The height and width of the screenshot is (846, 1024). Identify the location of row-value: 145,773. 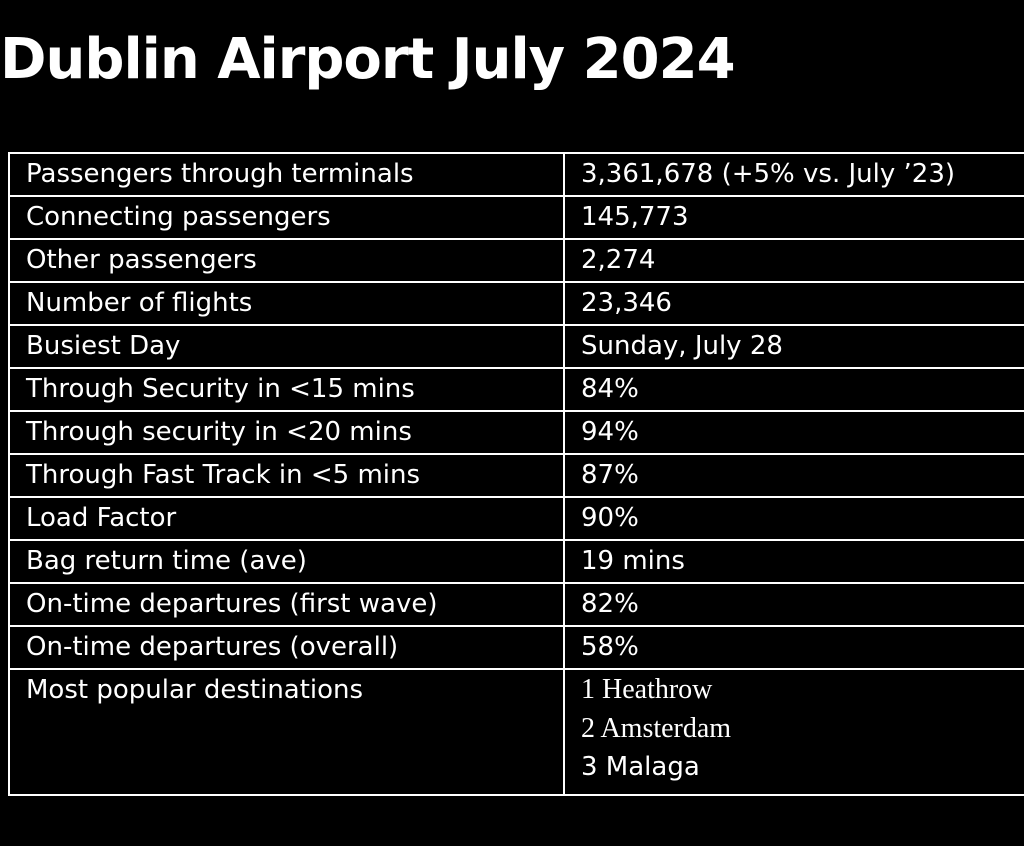
(793, 217).